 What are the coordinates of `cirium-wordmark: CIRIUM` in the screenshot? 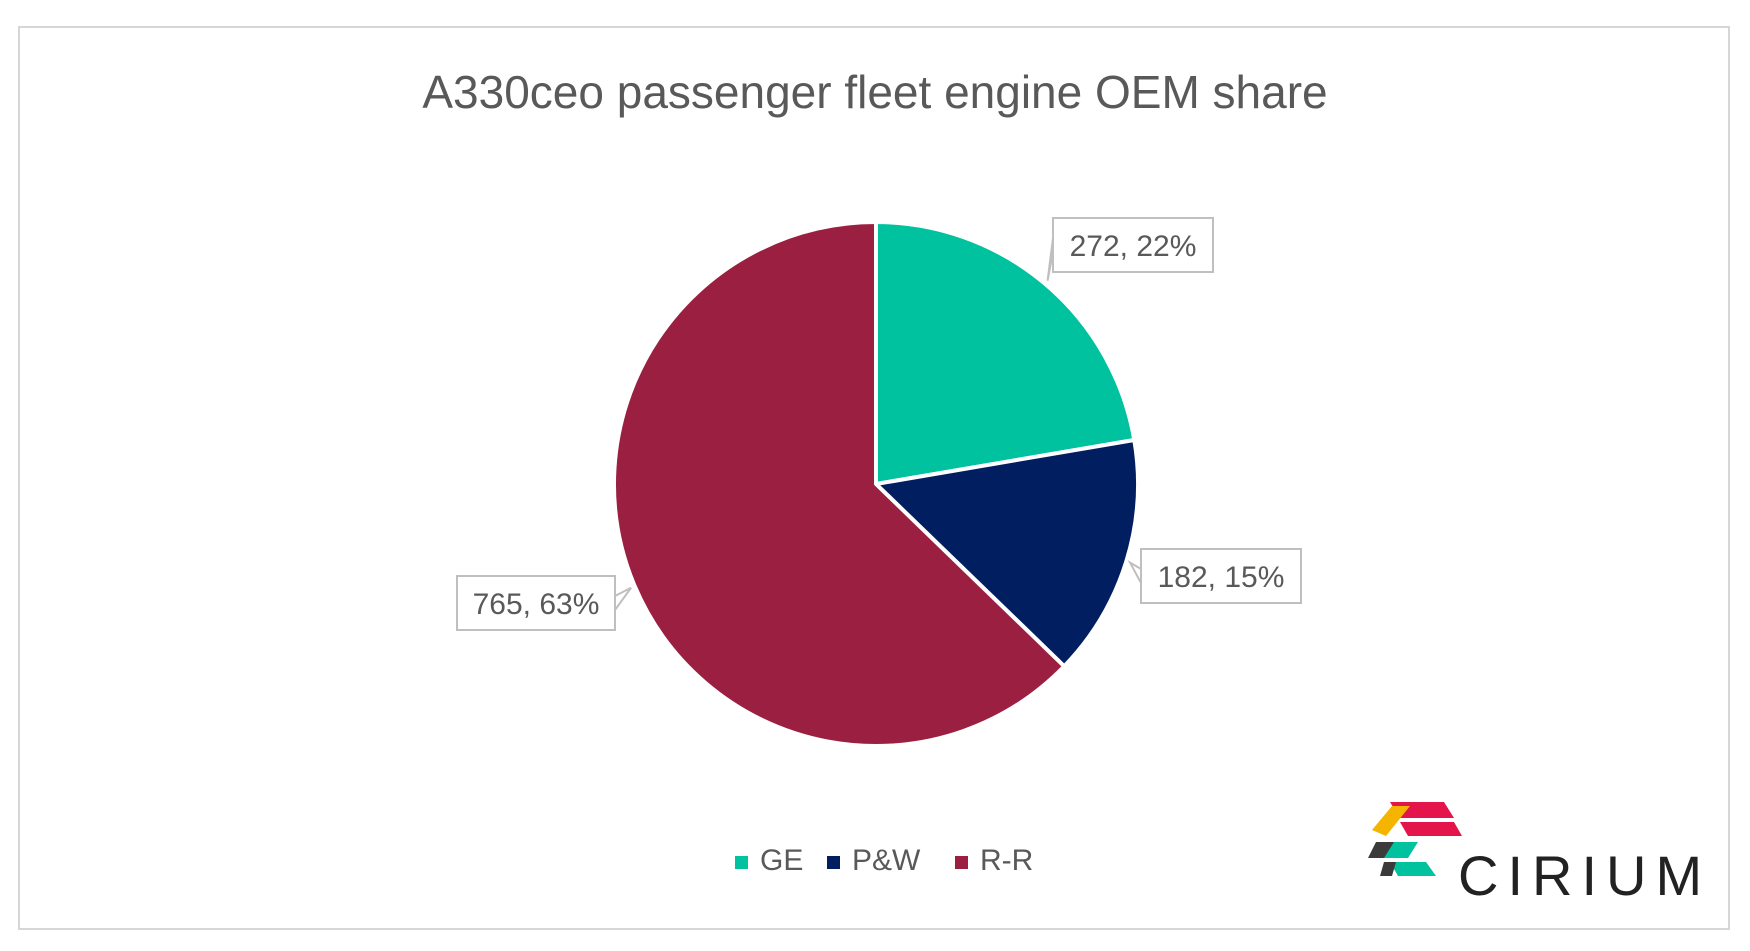 It's located at (1584, 875).